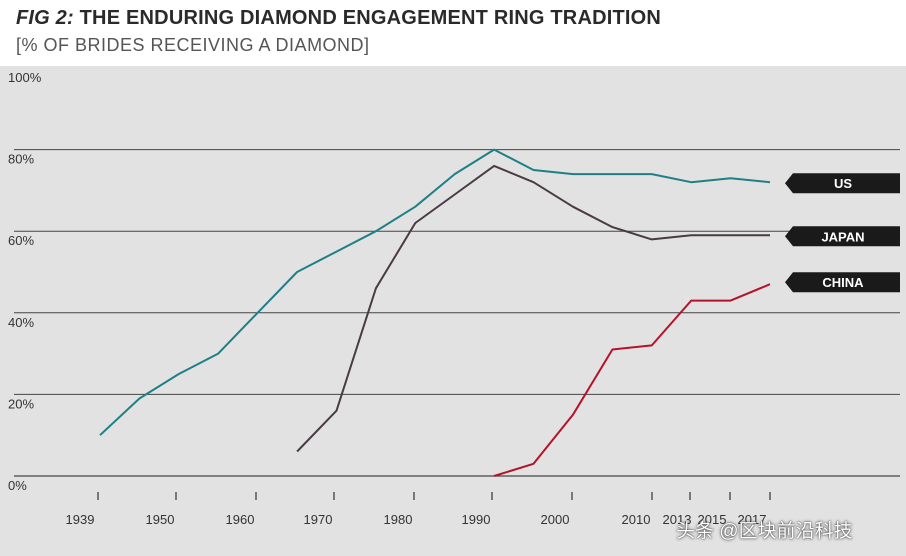 The width and height of the screenshot is (906, 556). I want to click on series-line-china, so click(632, 380).